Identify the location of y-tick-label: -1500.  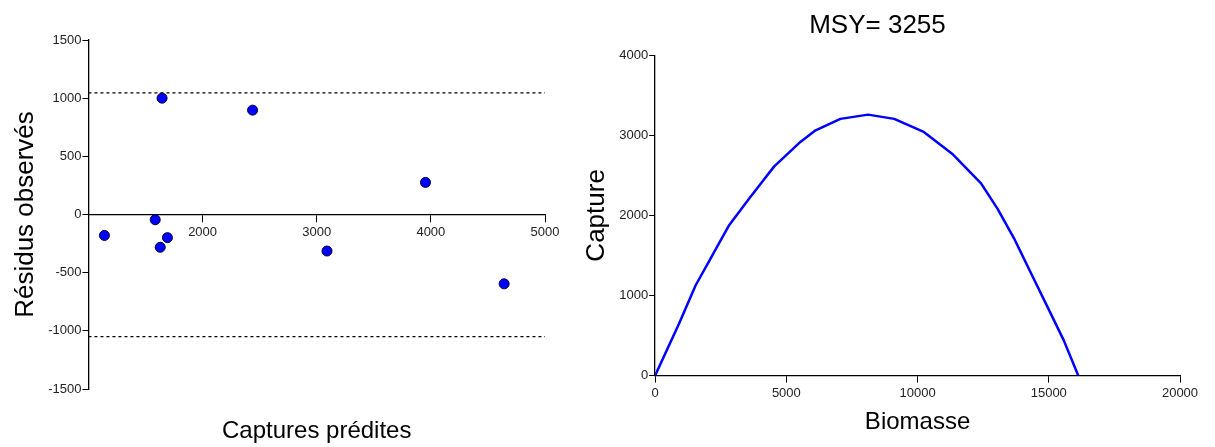
(65, 388).